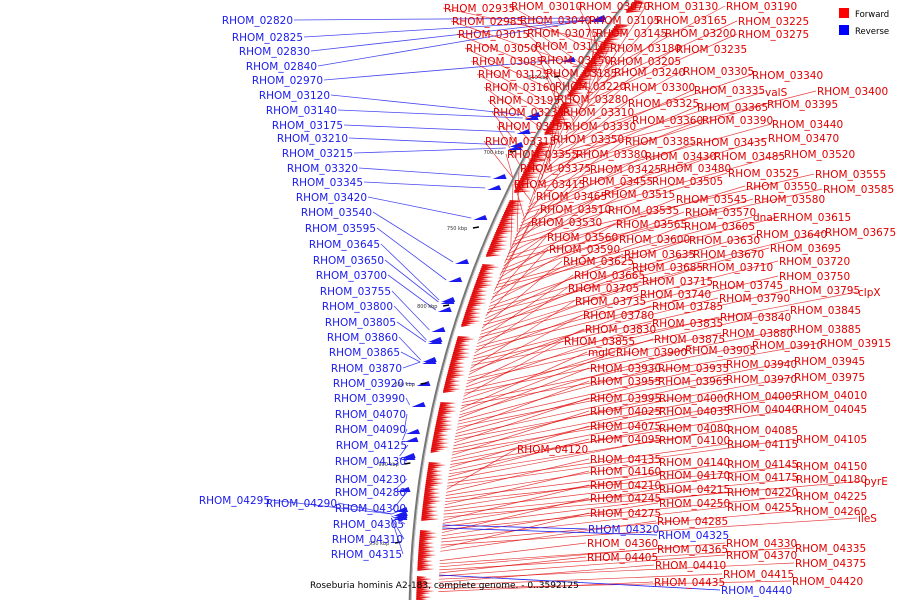 The image size is (900, 600). What do you see at coordinates (370, 509) in the screenshot?
I see `reverse-gene-label: RHOM_04300` at bounding box center [370, 509].